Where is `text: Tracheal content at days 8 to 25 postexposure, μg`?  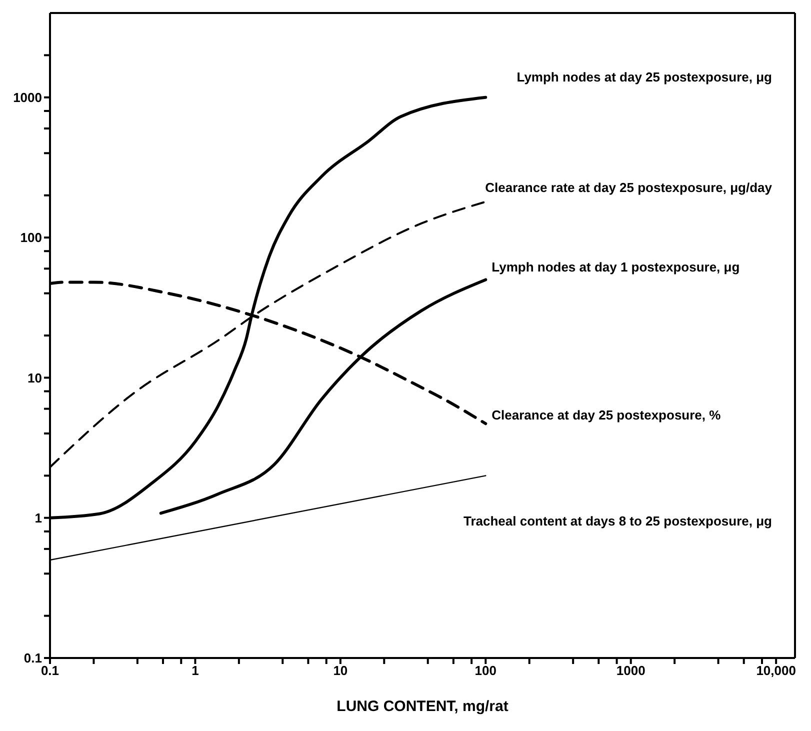 text: Tracheal content at days 8 to 25 postexposure, μg is located at coordinates (618, 521).